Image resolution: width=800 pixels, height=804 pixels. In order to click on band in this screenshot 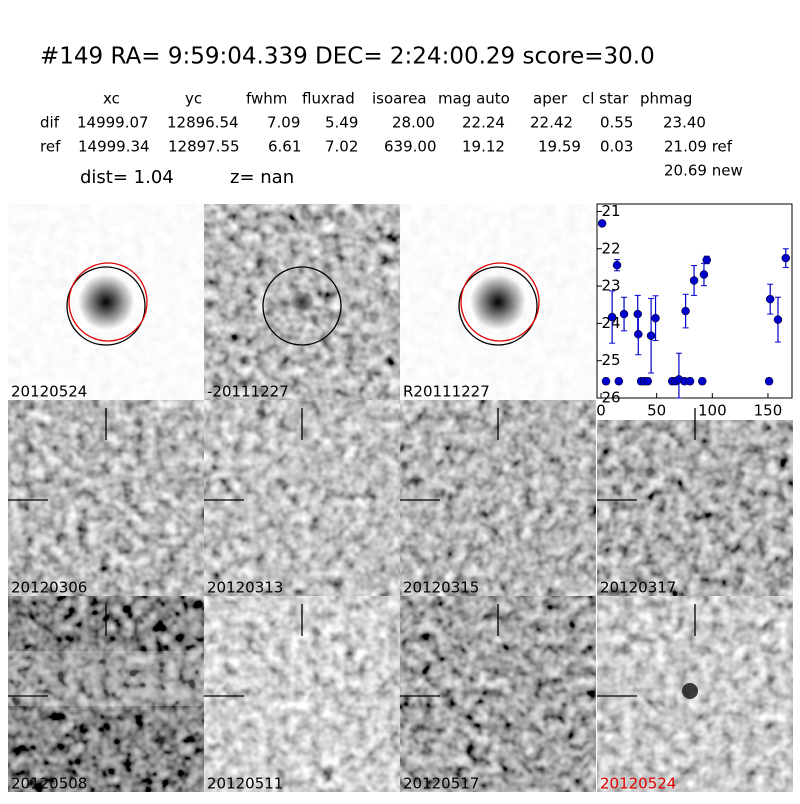, I will do `click(106, 678)`.